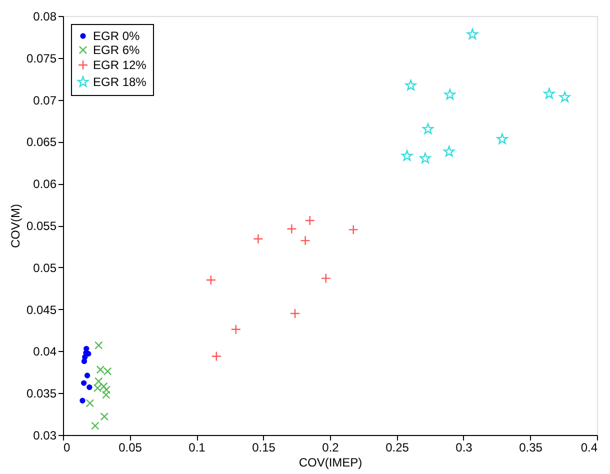 This screenshot has width=610, height=474. What do you see at coordinates (531, 447) in the screenshot?
I see `x-tick-label: 0.35` at bounding box center [531, 447].